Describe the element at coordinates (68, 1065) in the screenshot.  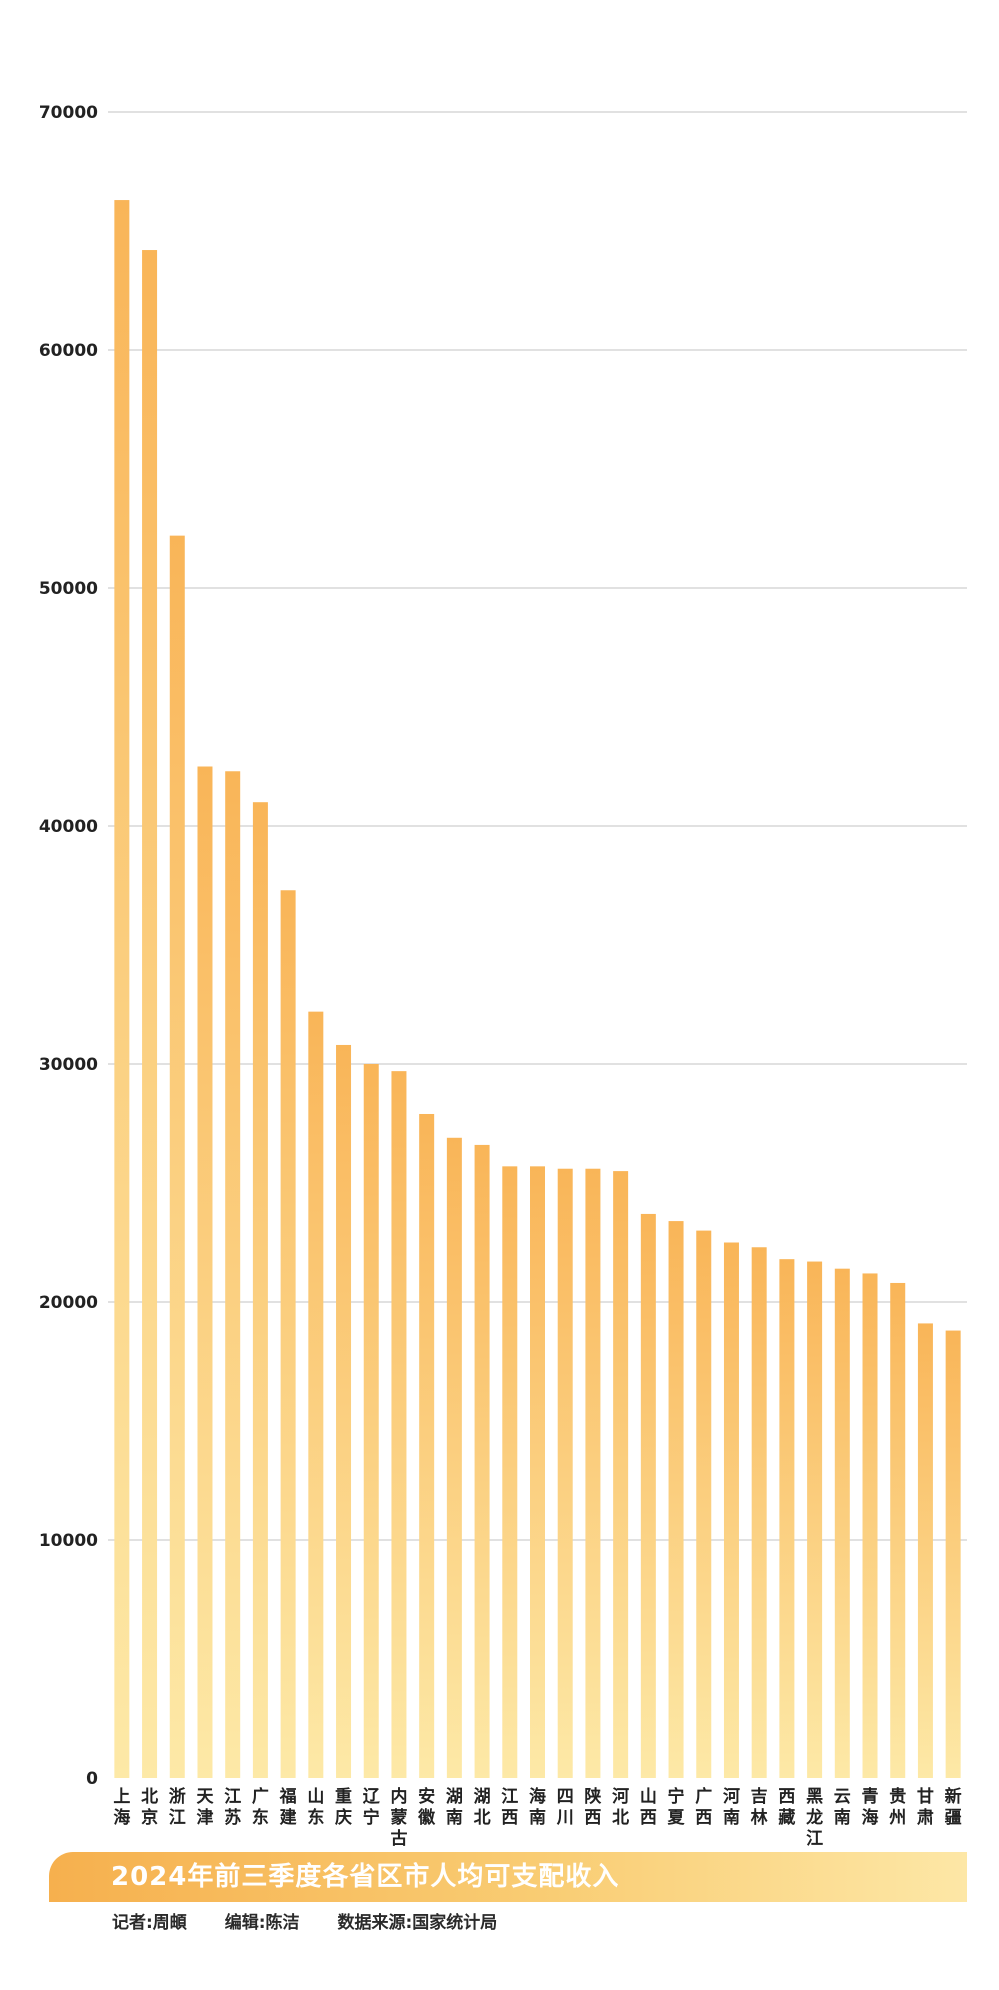
I see `y-tick-label: 30000` at that location.